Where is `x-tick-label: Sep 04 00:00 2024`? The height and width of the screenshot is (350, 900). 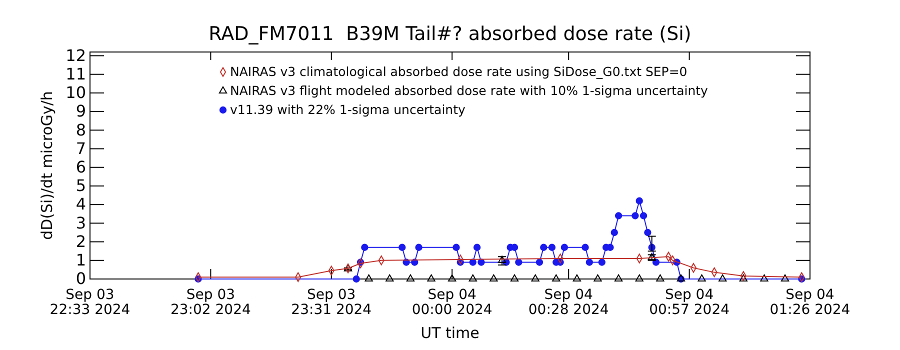
x-tick-label: Sep 04 00:00 2024 is located at coordinates (452, 302).